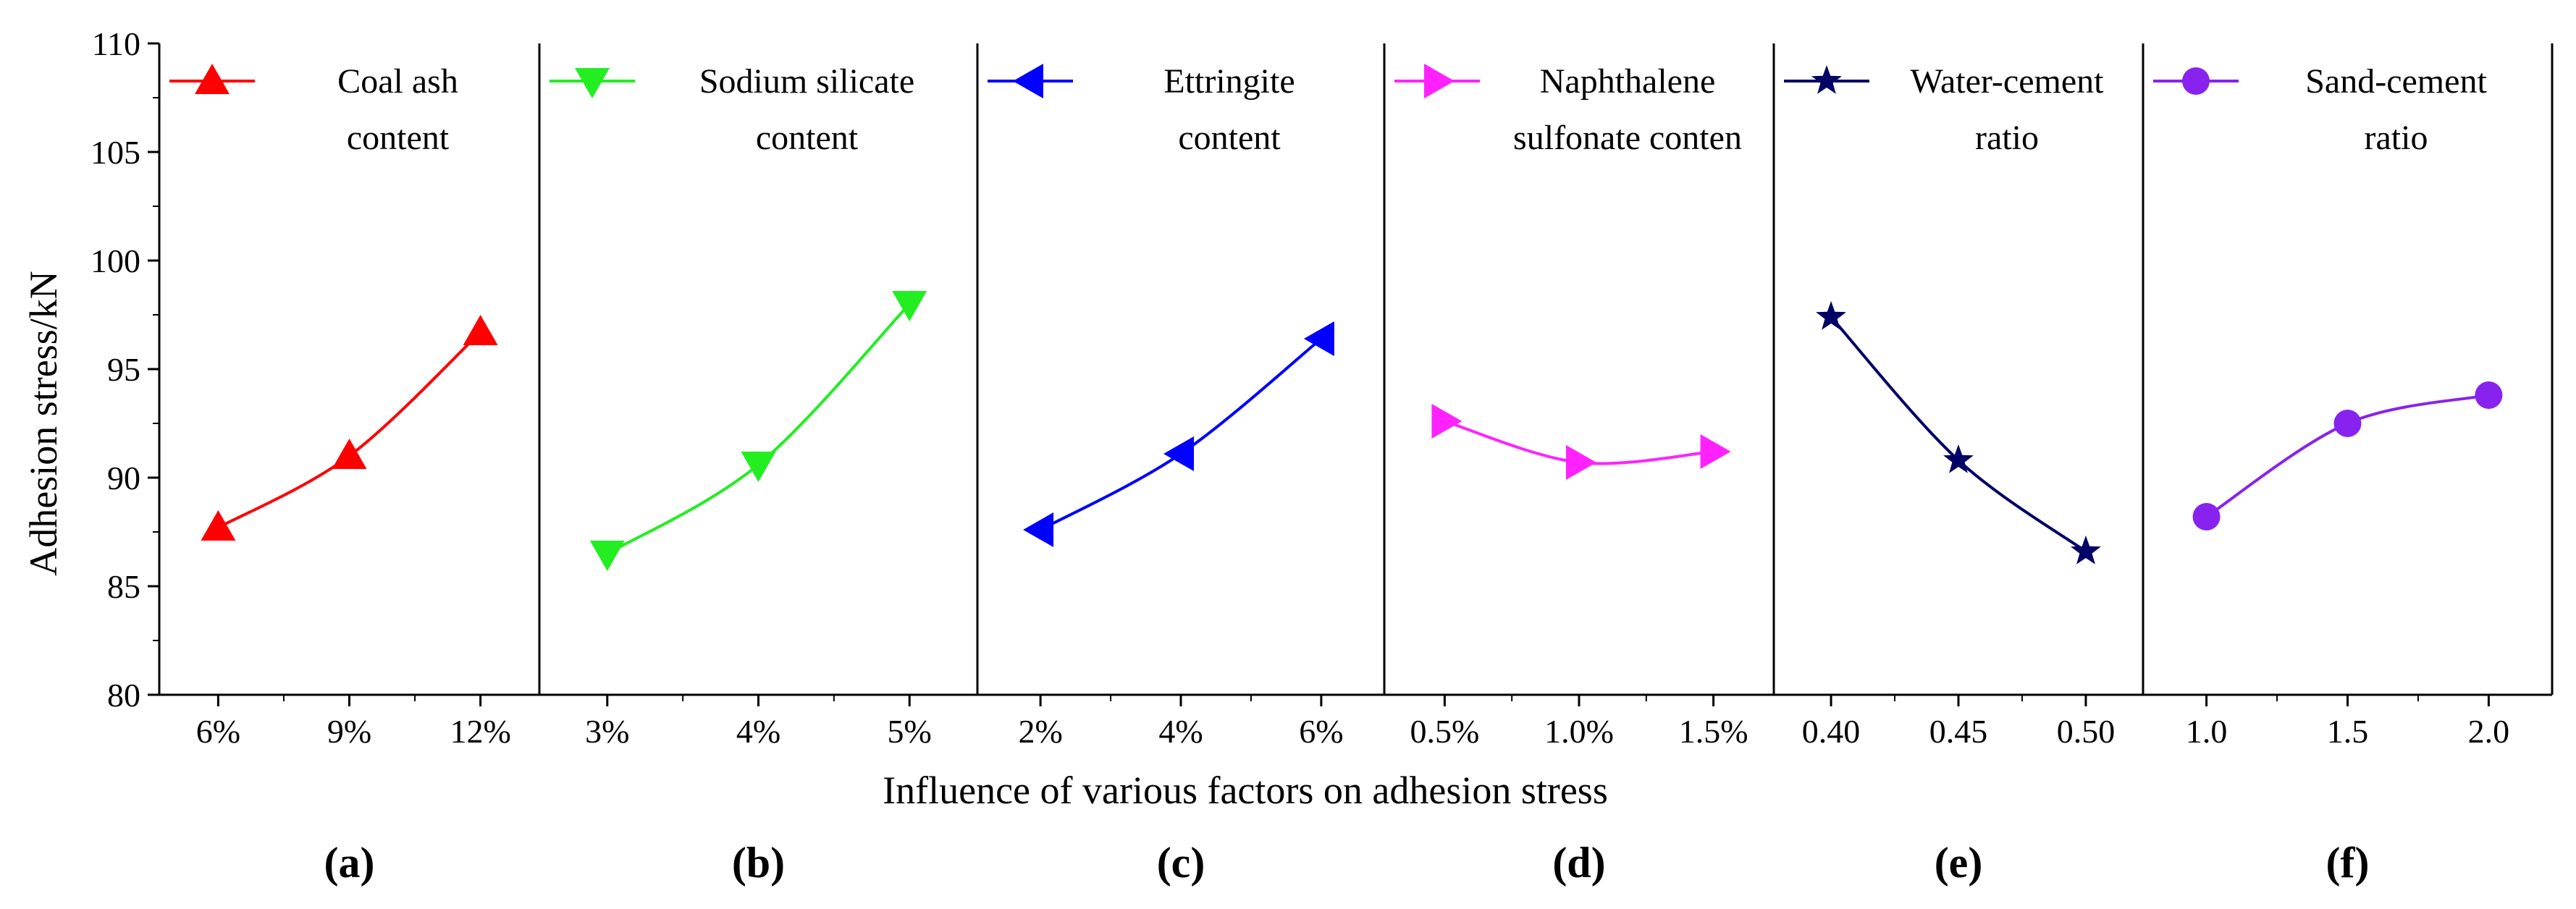 This screenshot has width=2576, height=909. I want to click on panel-label: (f), so click(2348, 863).